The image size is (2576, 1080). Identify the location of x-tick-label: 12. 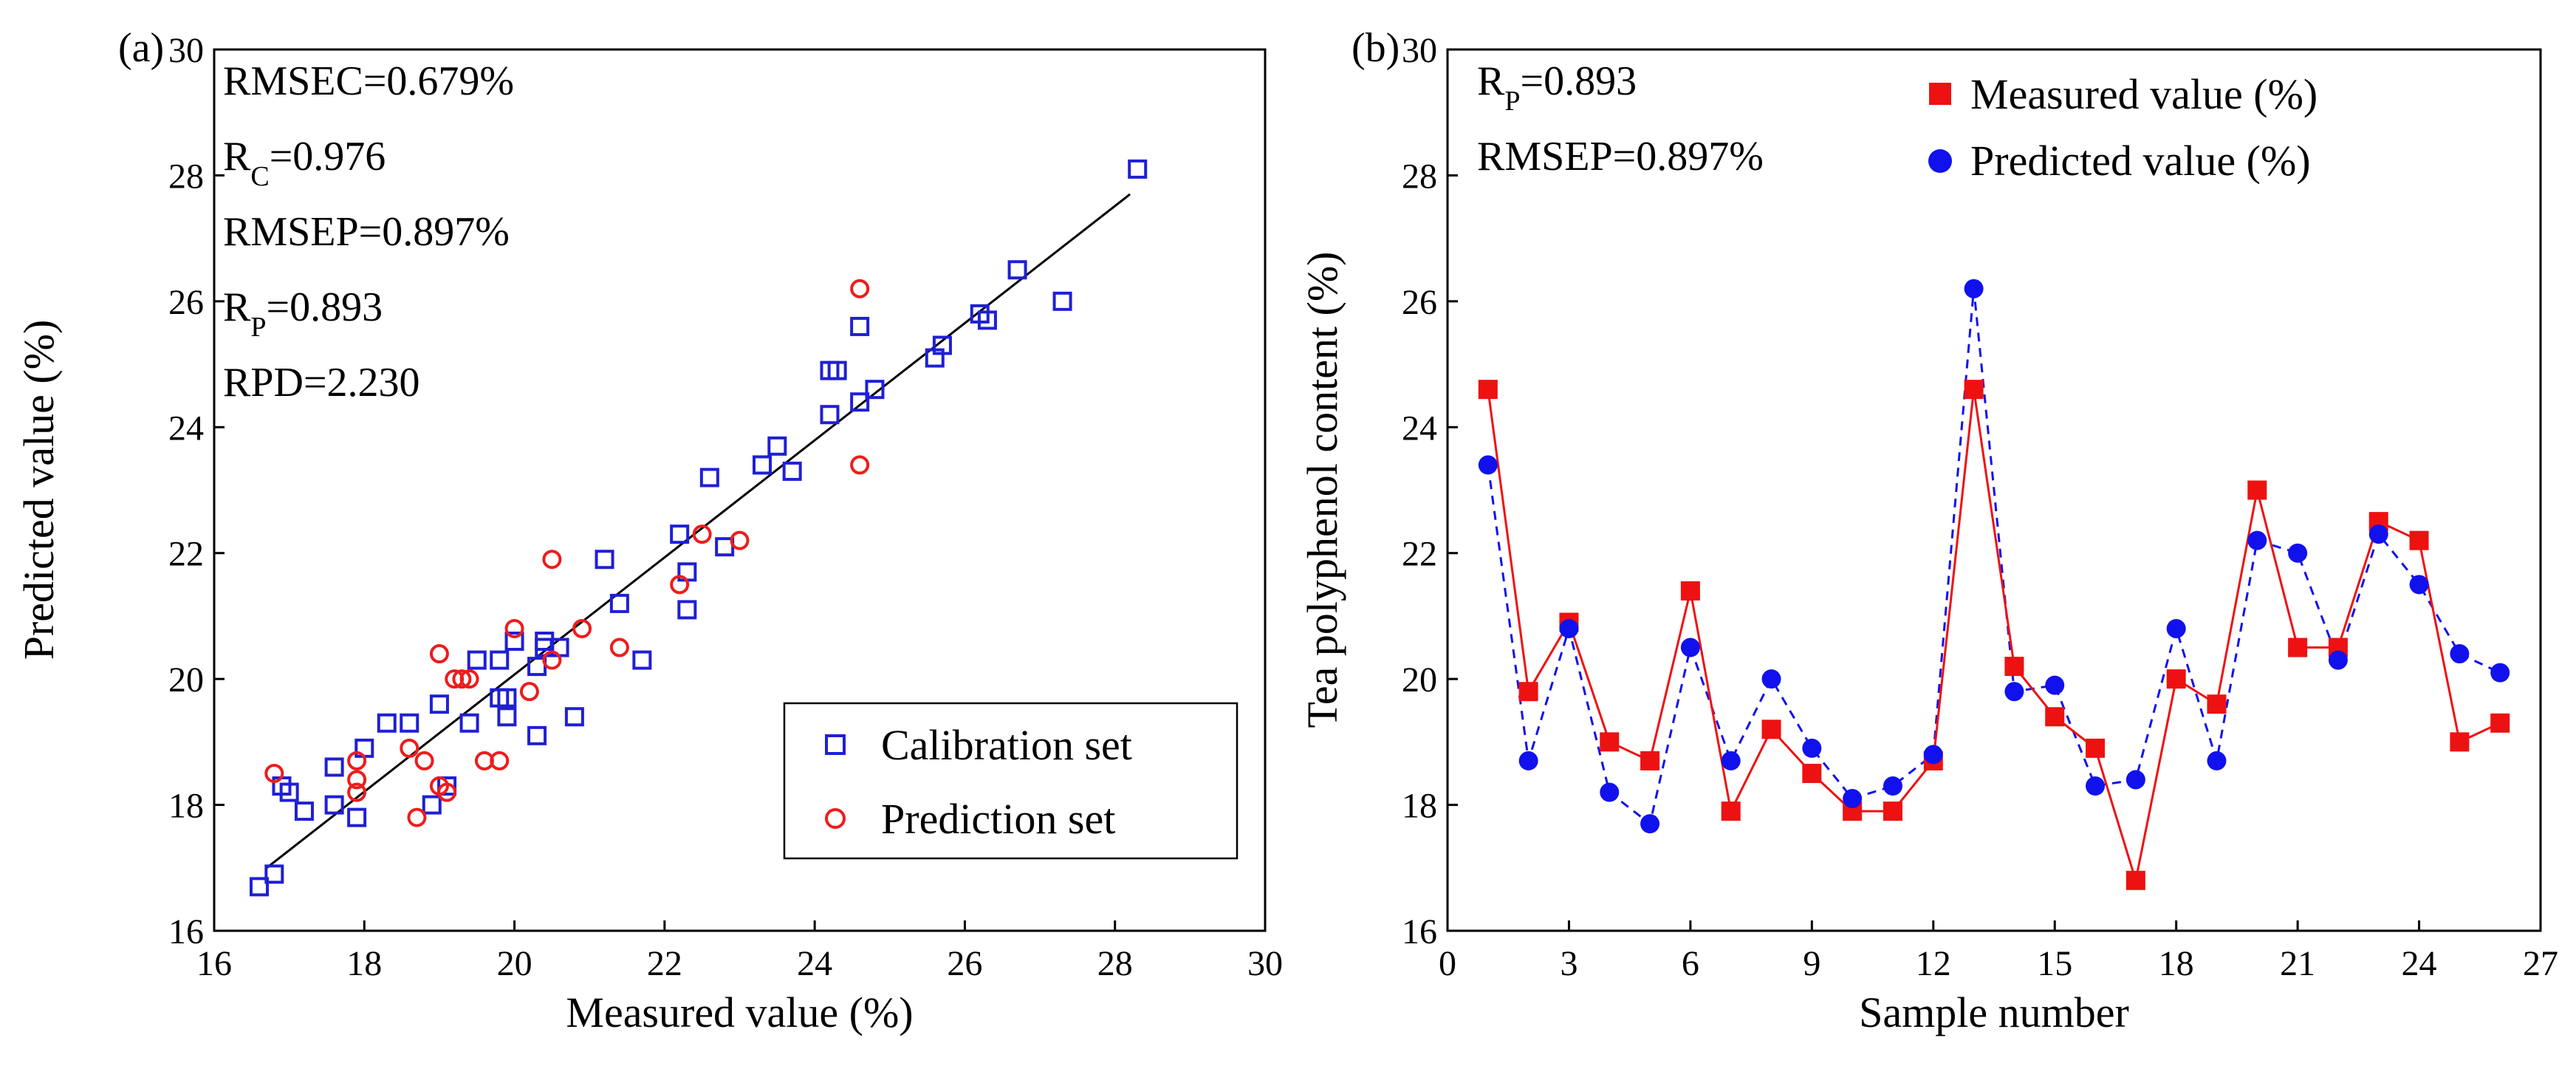
(1933, 963).